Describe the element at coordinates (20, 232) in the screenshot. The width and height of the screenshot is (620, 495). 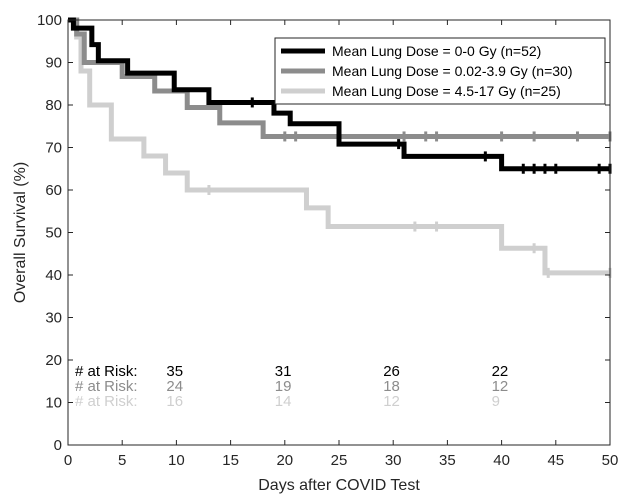
I see `y-axis-title: Overall Survival (%)` at that location.